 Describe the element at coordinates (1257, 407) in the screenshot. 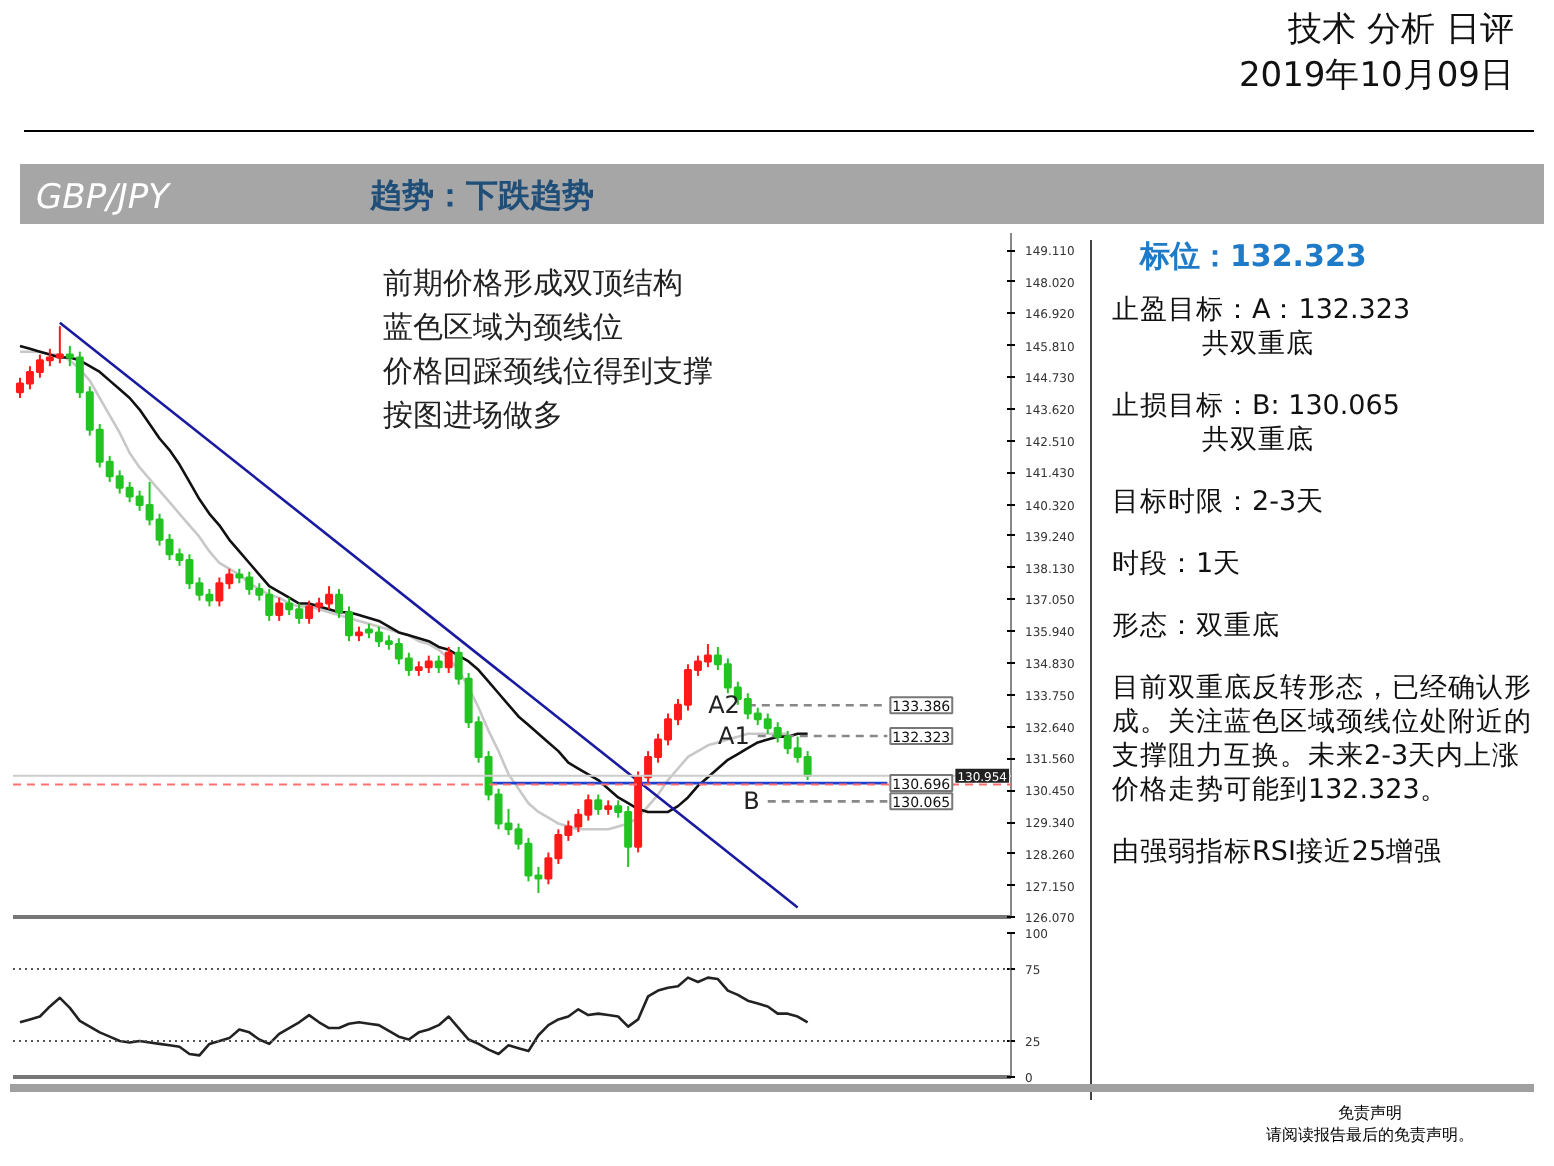

I see `text: 止损目标：B: 130.065` at that location.